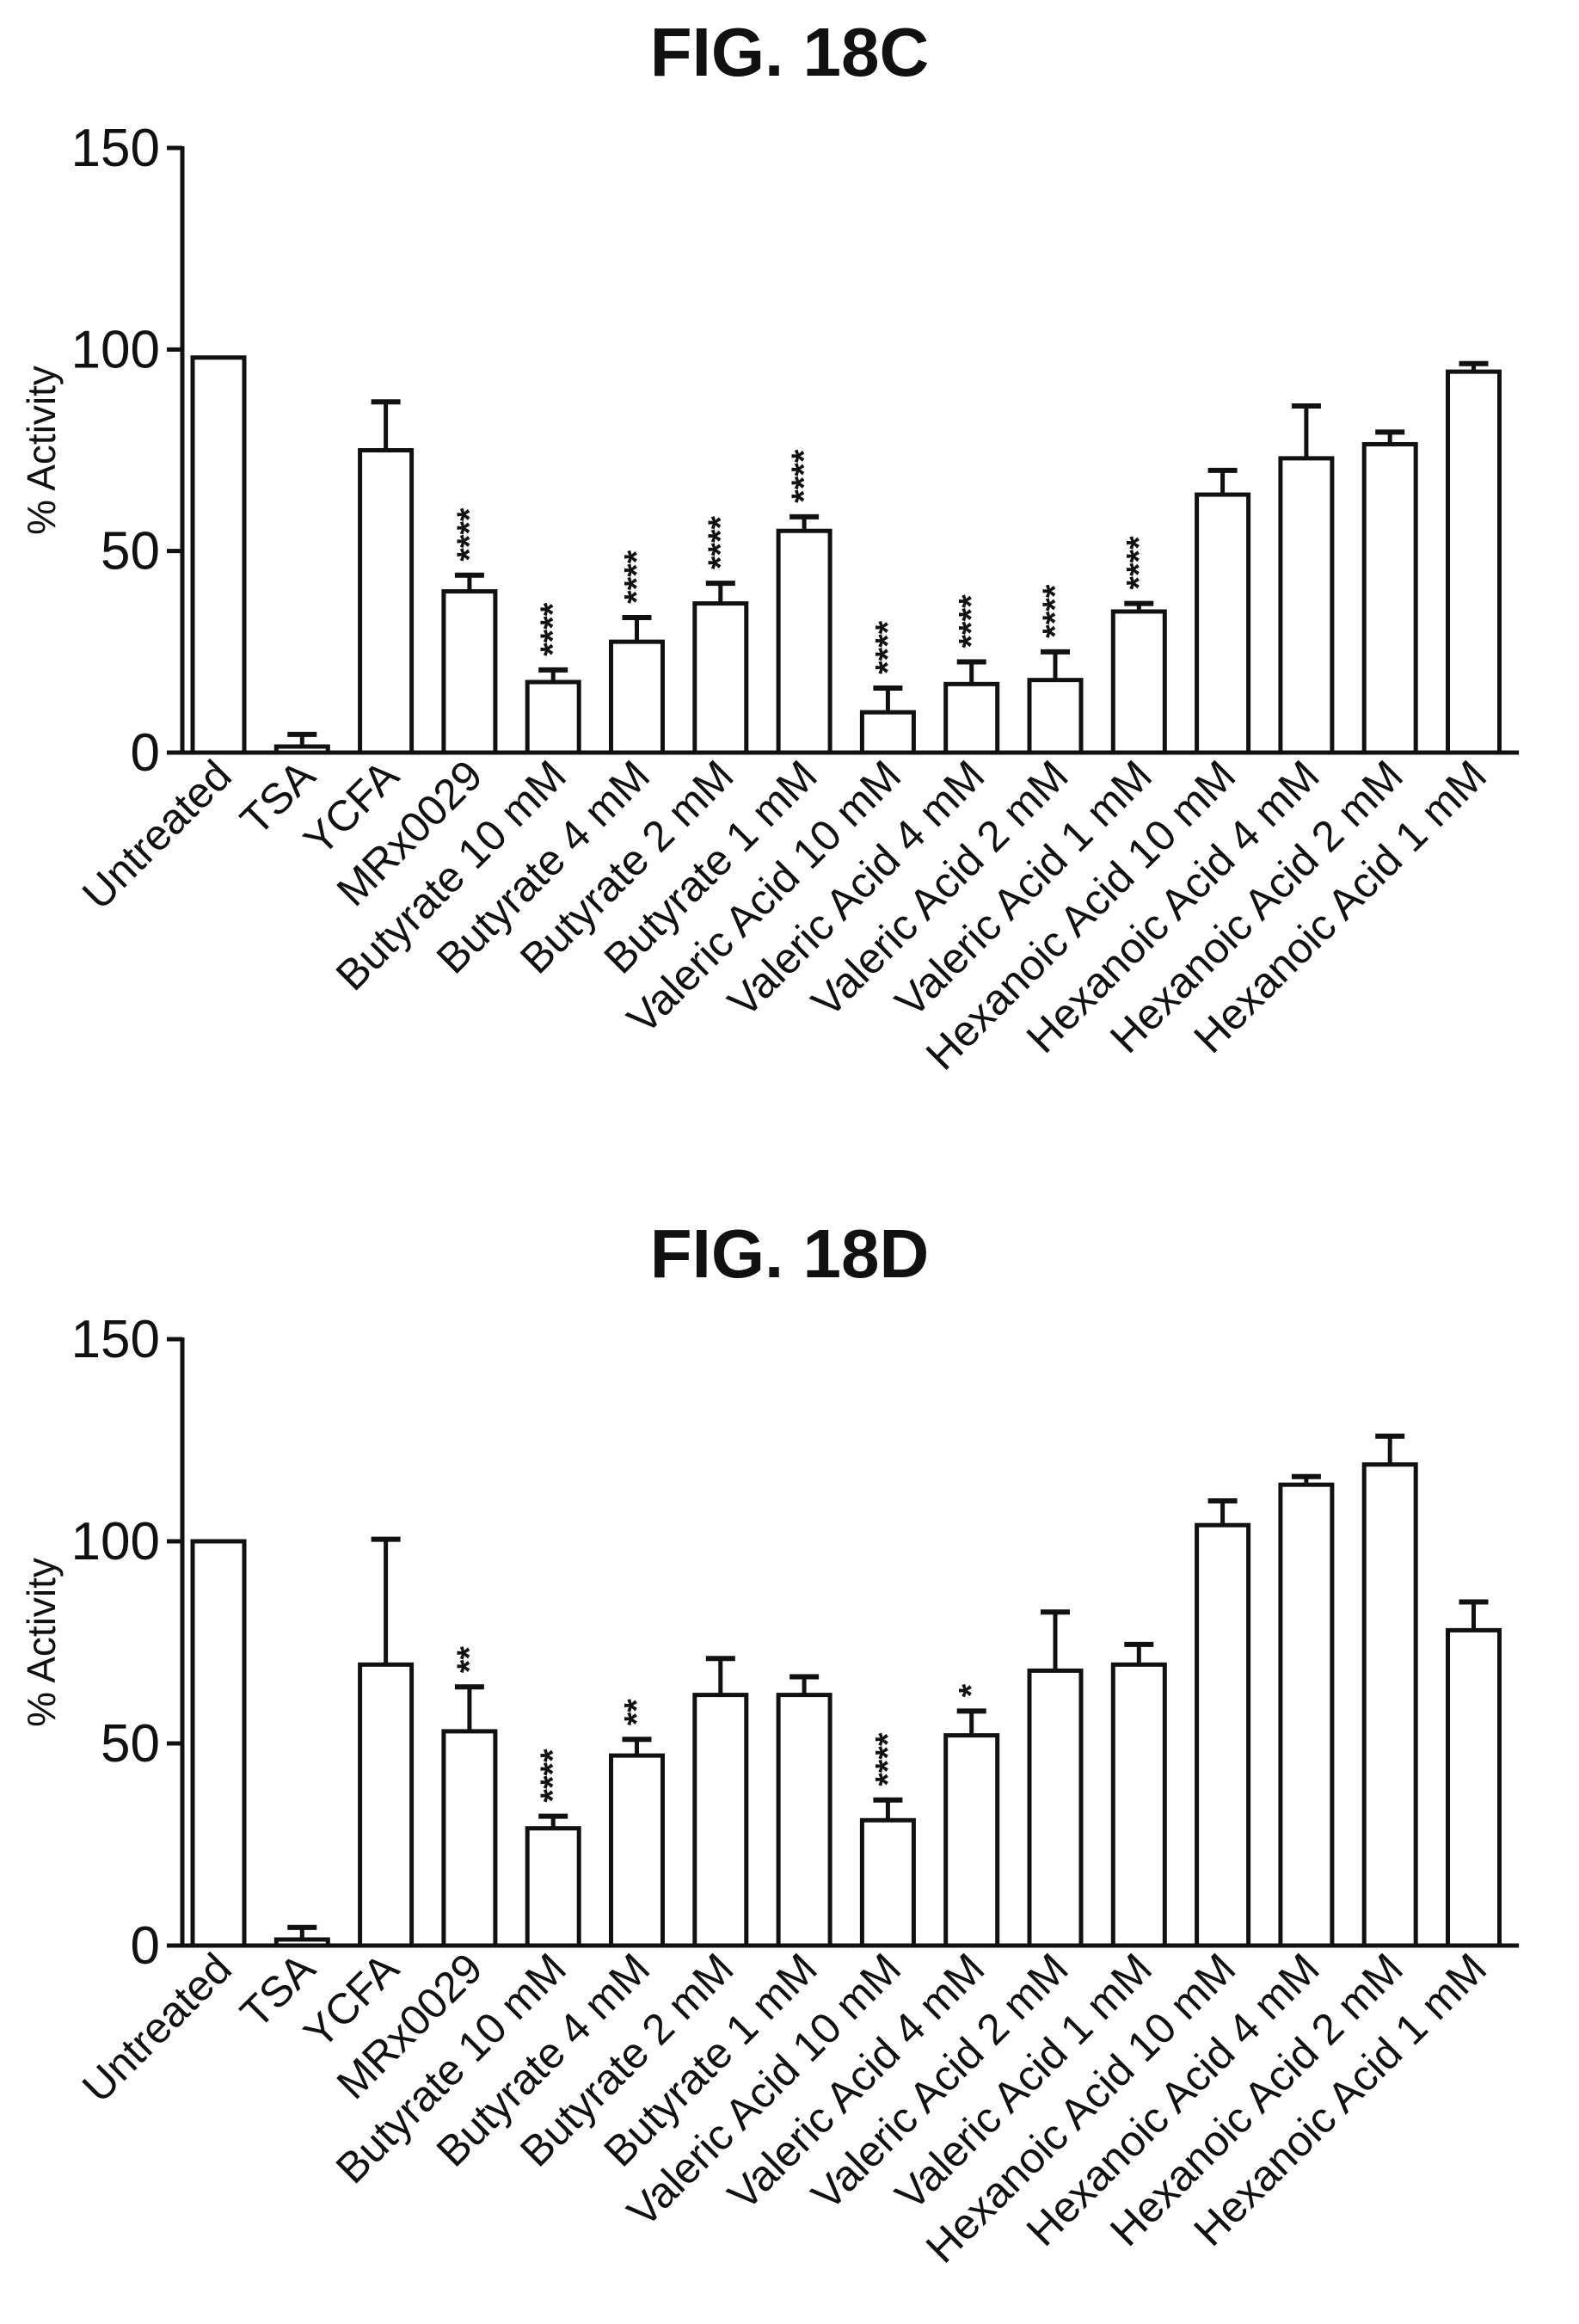 This screenshot has height=2324, width=1579. Describe the element at coordinates (790, 52) in the screenshot. I see `chart-title: FIG. 18C` at that location.